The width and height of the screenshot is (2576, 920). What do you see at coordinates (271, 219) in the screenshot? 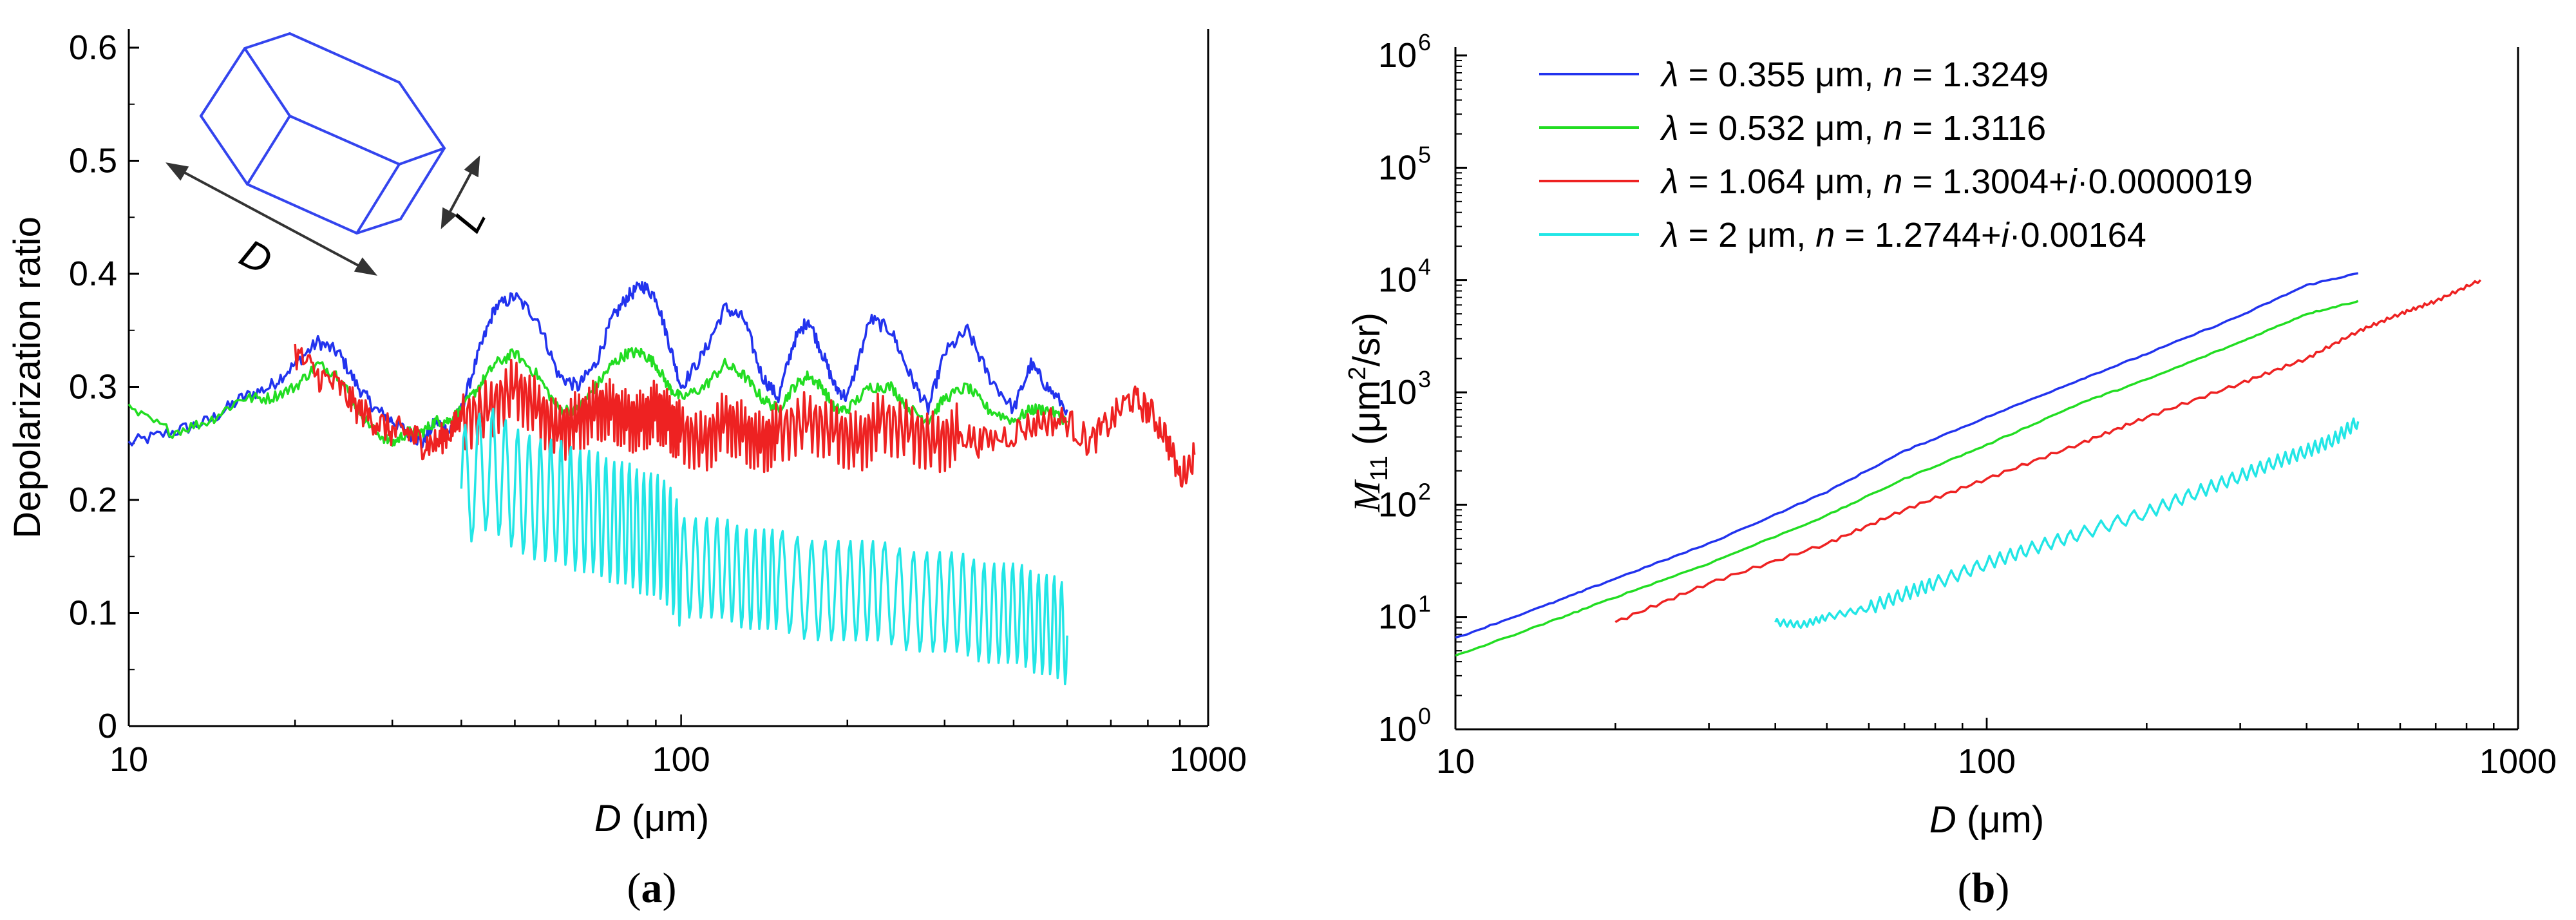
I see `arrow-D` at bounding box center [271, 219].